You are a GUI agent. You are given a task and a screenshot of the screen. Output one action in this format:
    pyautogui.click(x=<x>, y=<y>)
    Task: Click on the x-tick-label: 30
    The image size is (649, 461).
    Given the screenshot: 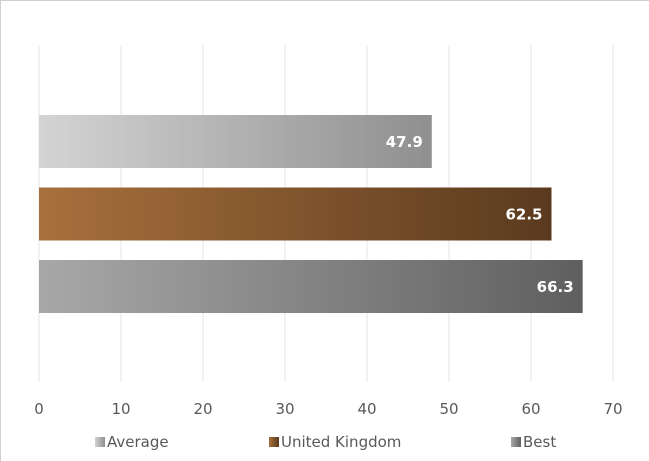 What is the action you would take?
    pyautogui.click(x=284, y=409)
    